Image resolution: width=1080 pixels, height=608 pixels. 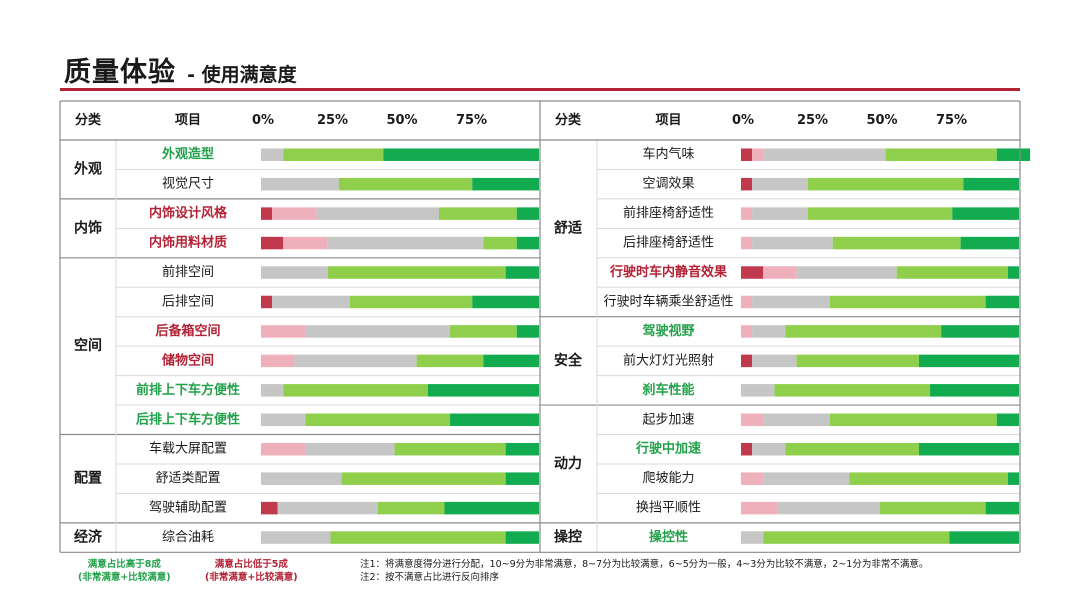 I want to click on axis-tick-25pct: 25%, so click(x=332, y=120).